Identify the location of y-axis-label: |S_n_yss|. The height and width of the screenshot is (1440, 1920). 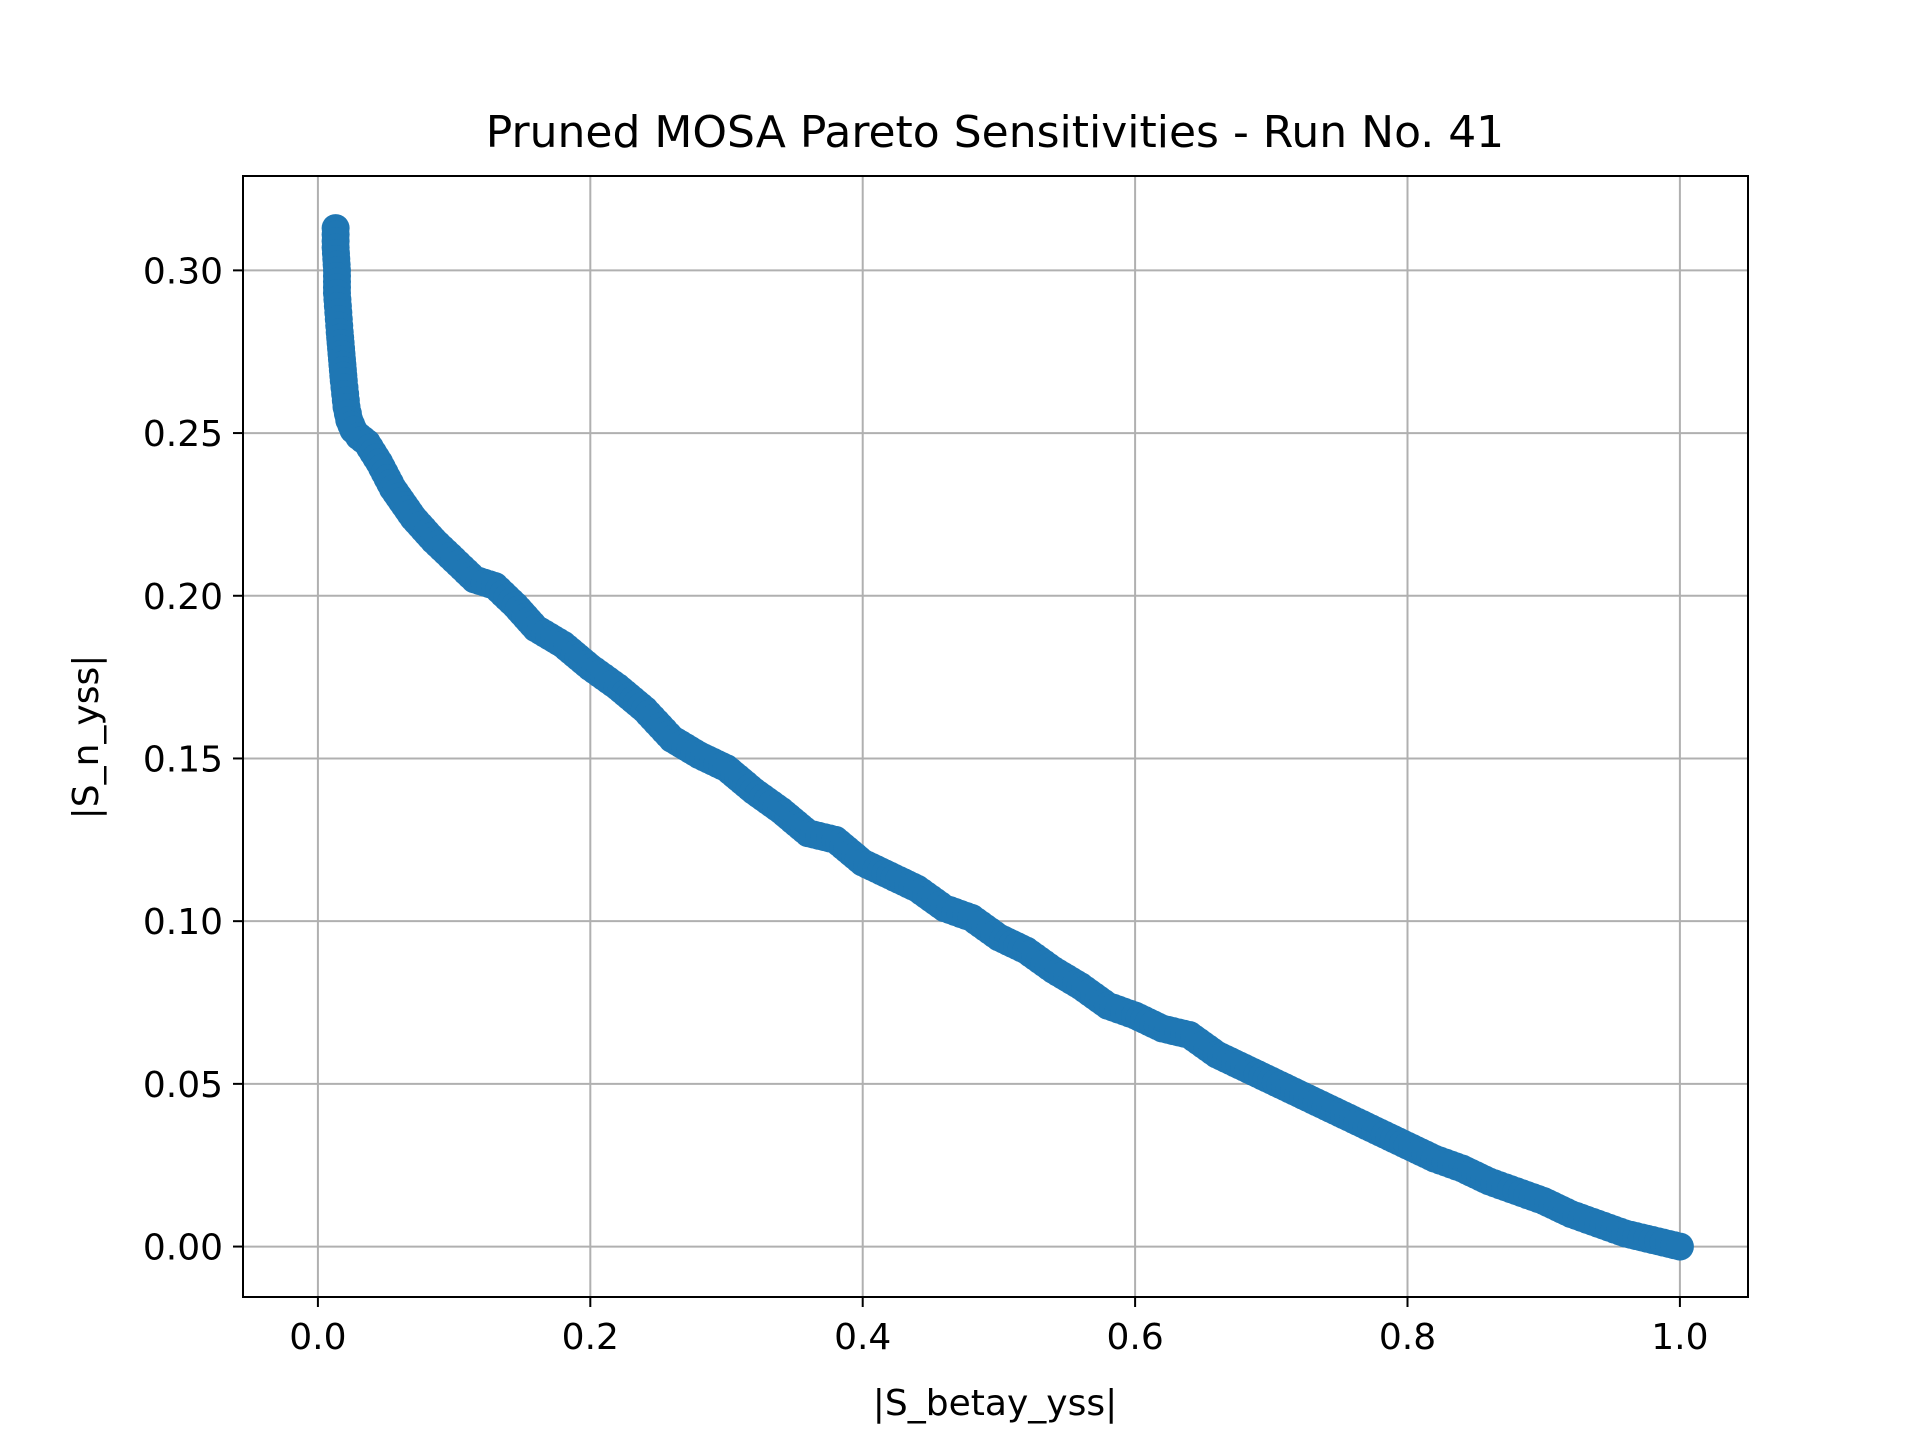
(86, 737).